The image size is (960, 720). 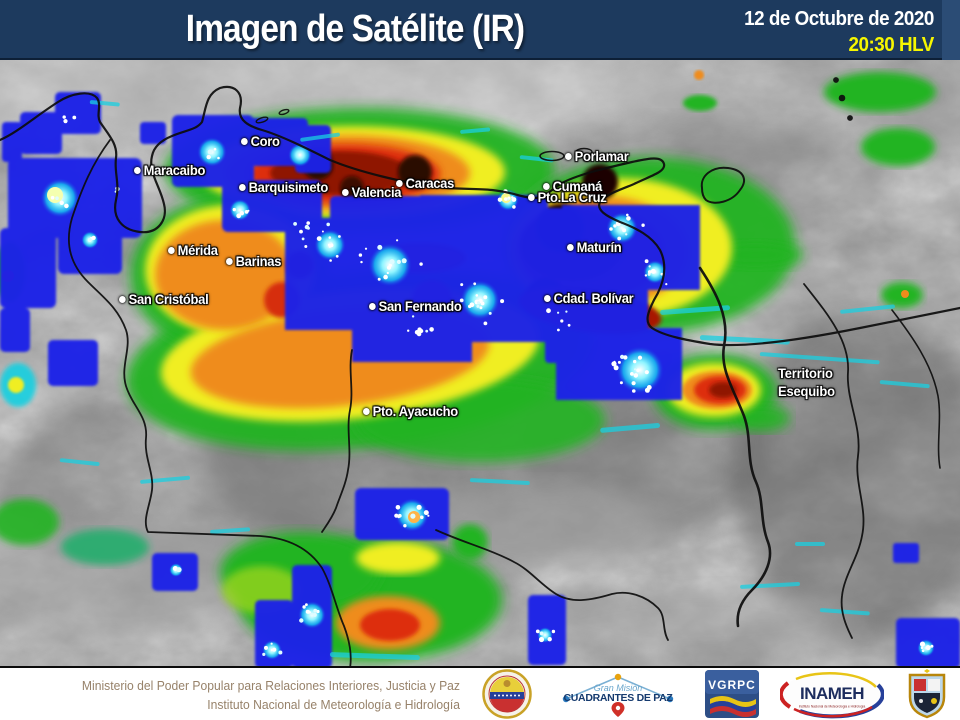 What do you see at coordinates (839, 32) in the screenshot?
I see `date-time-block: 12 de Octubre de 2020 20:30 HLV` at bounding box center [839, 32].